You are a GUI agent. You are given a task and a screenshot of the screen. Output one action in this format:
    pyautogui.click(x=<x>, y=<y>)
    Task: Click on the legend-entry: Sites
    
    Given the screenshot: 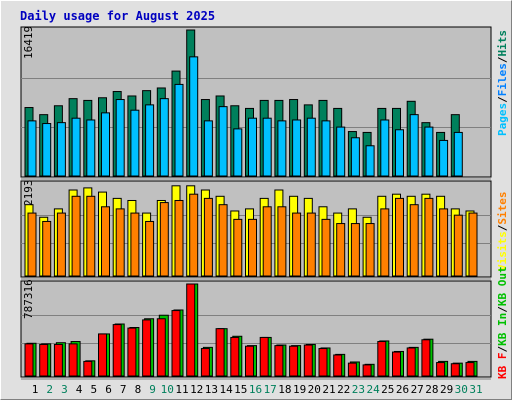 What is the action you would take?
    pyautogui.click(x=502, y=208)
    